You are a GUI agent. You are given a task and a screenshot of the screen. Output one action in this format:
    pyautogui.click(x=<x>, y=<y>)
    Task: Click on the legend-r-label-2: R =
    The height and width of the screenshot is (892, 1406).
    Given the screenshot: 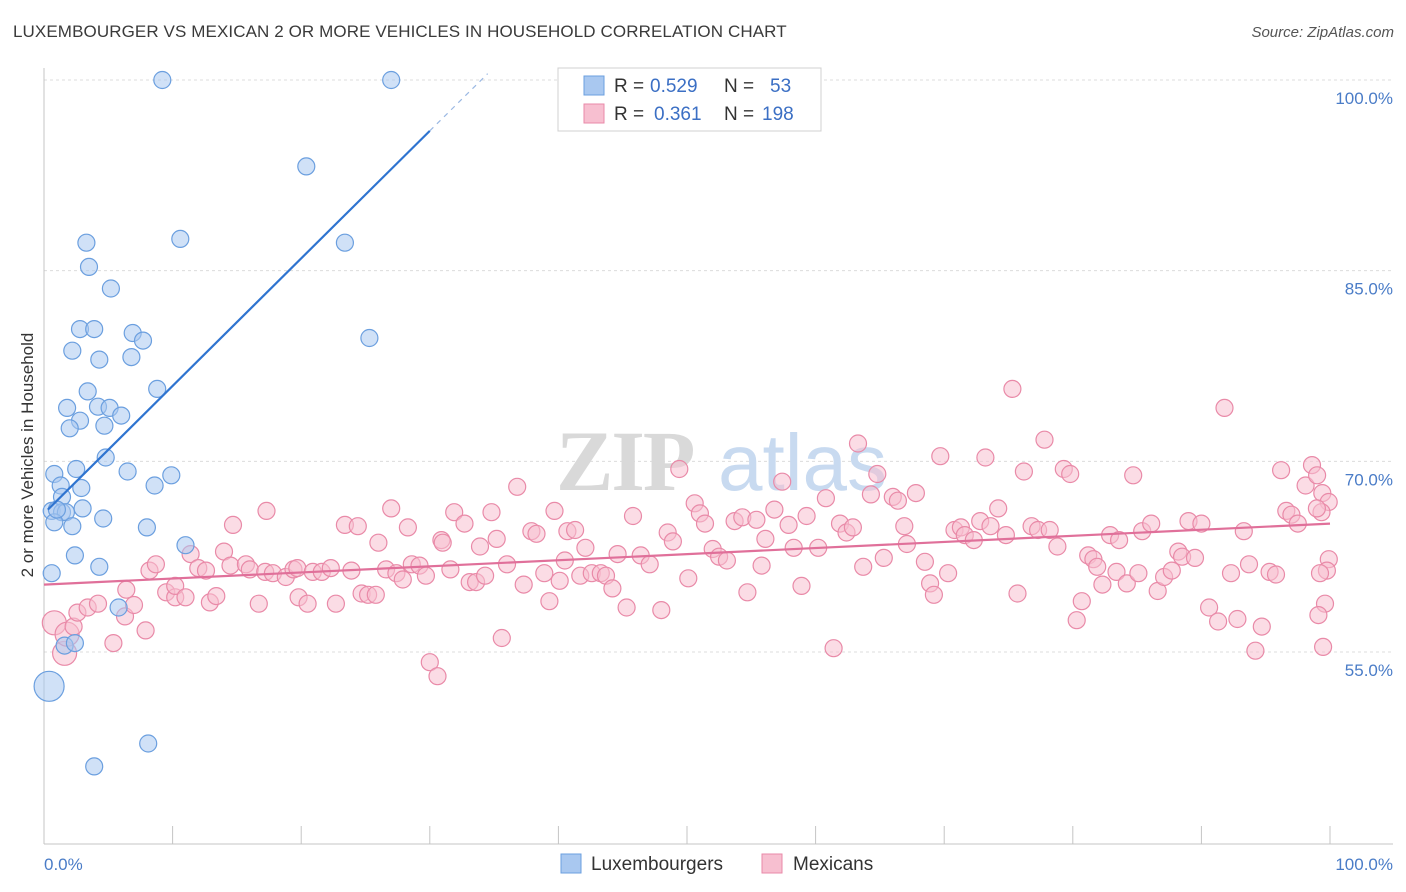 What is the action you would take?
    pyautogui.click(x=629, y=114)
    